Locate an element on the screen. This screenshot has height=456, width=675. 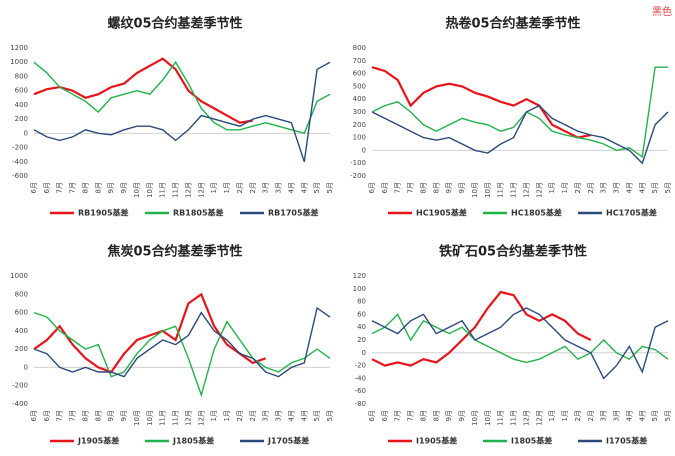
y-tick-label: -400 is located at coordinates (20, 162).